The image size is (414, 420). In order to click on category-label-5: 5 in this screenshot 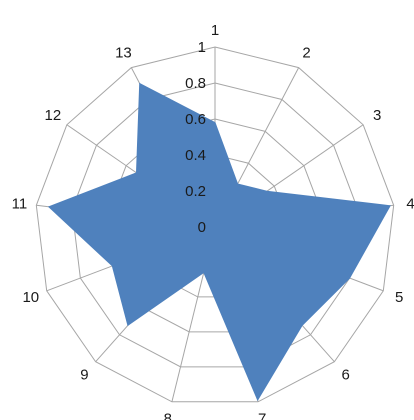, I will do `click(399, 297)`.